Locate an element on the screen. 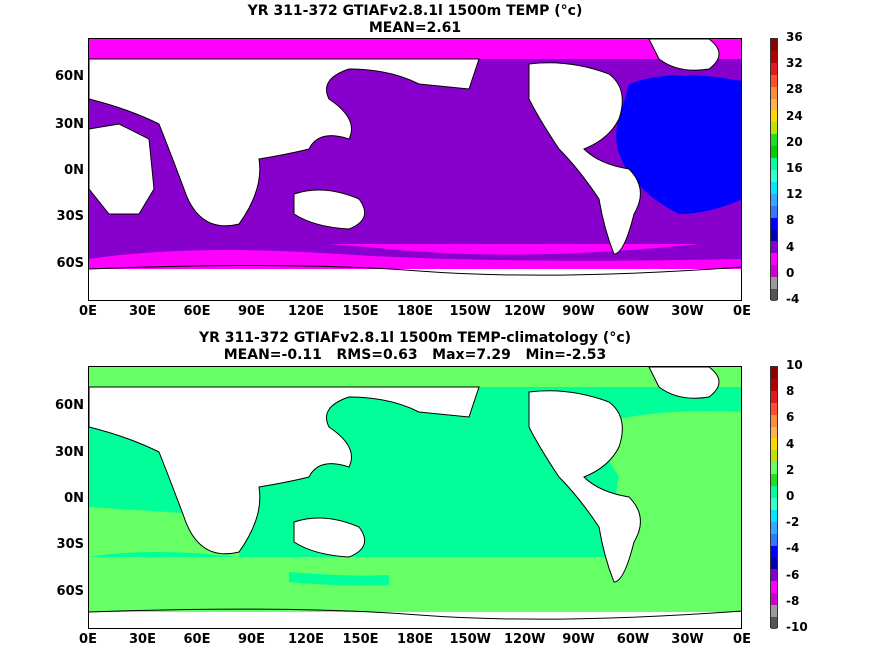  panel2-xlabel: 30E is located at coordinates (142, 639).